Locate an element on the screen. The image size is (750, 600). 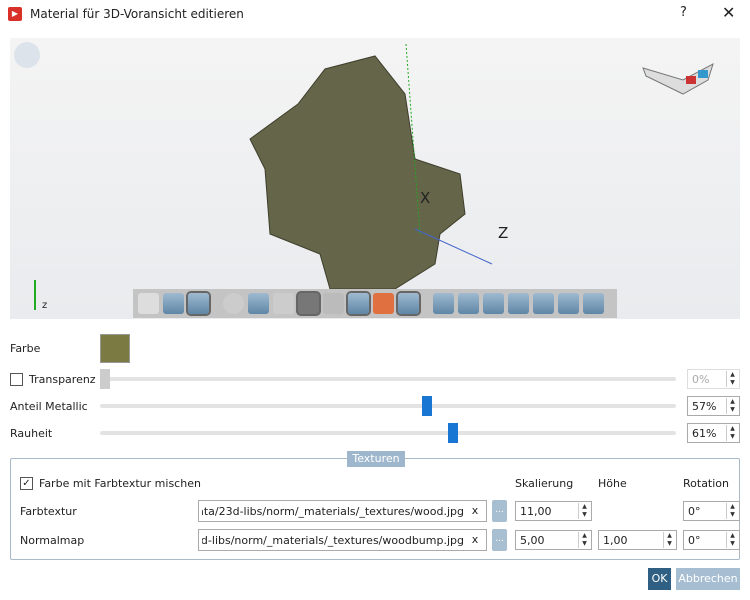
navigation-sphere-icon is located at coordinates (27, 55).